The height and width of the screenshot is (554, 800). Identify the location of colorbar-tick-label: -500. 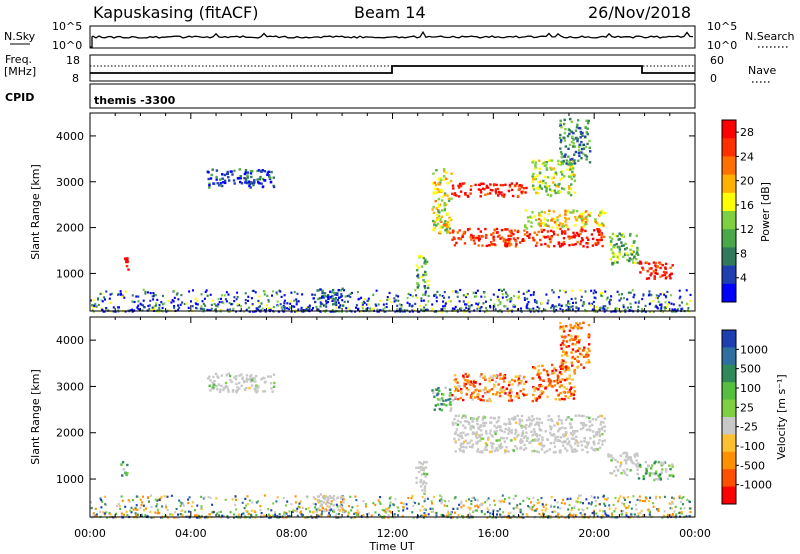
(752, 465).